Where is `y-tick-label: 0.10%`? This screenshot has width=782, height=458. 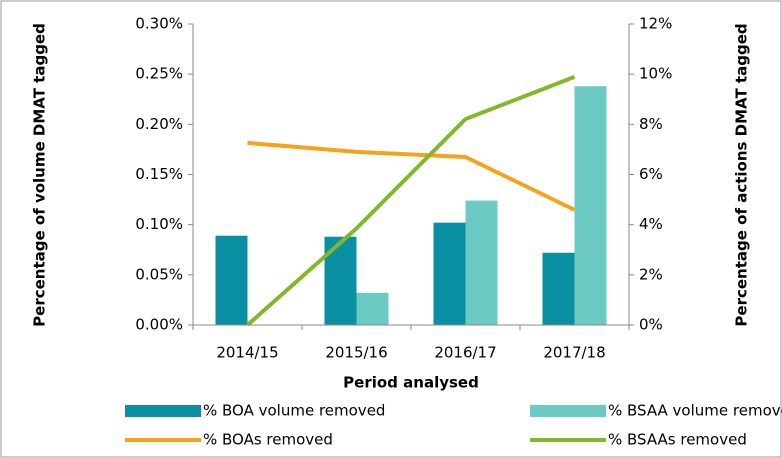
y-tick-label: 0.10% is located at coordinates (159, 224).